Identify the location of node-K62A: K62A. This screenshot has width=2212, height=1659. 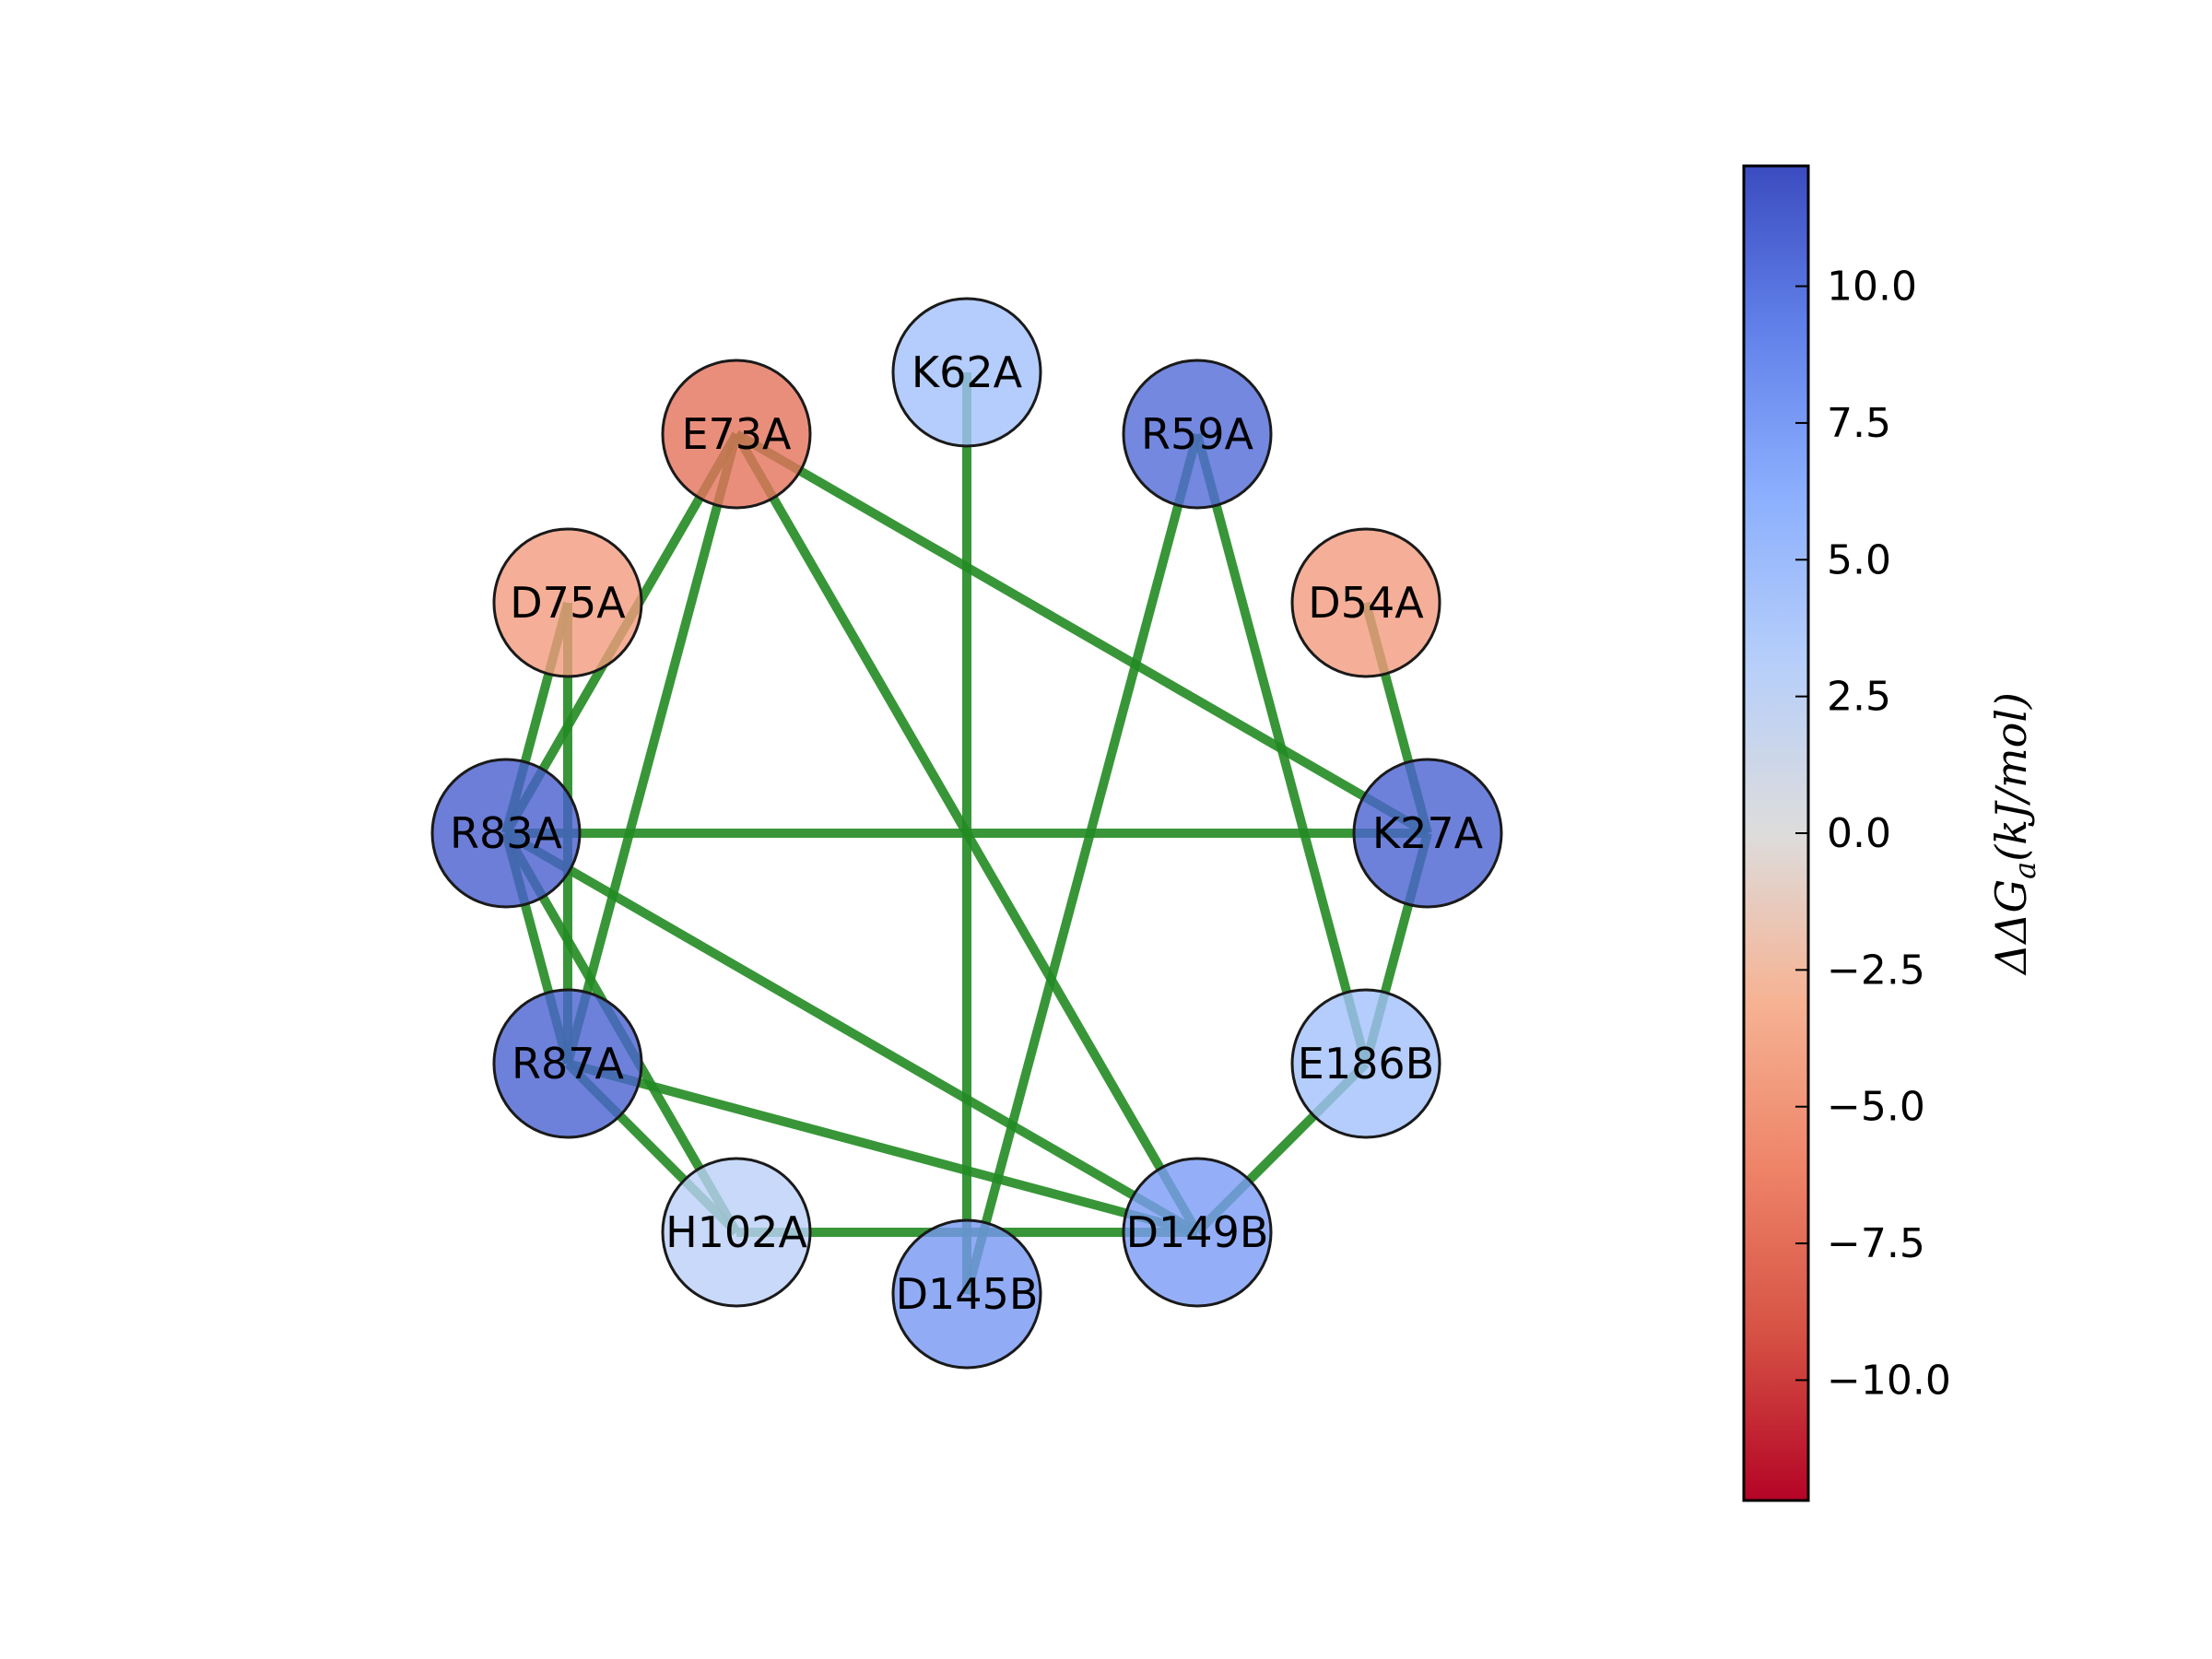
(966, 372).